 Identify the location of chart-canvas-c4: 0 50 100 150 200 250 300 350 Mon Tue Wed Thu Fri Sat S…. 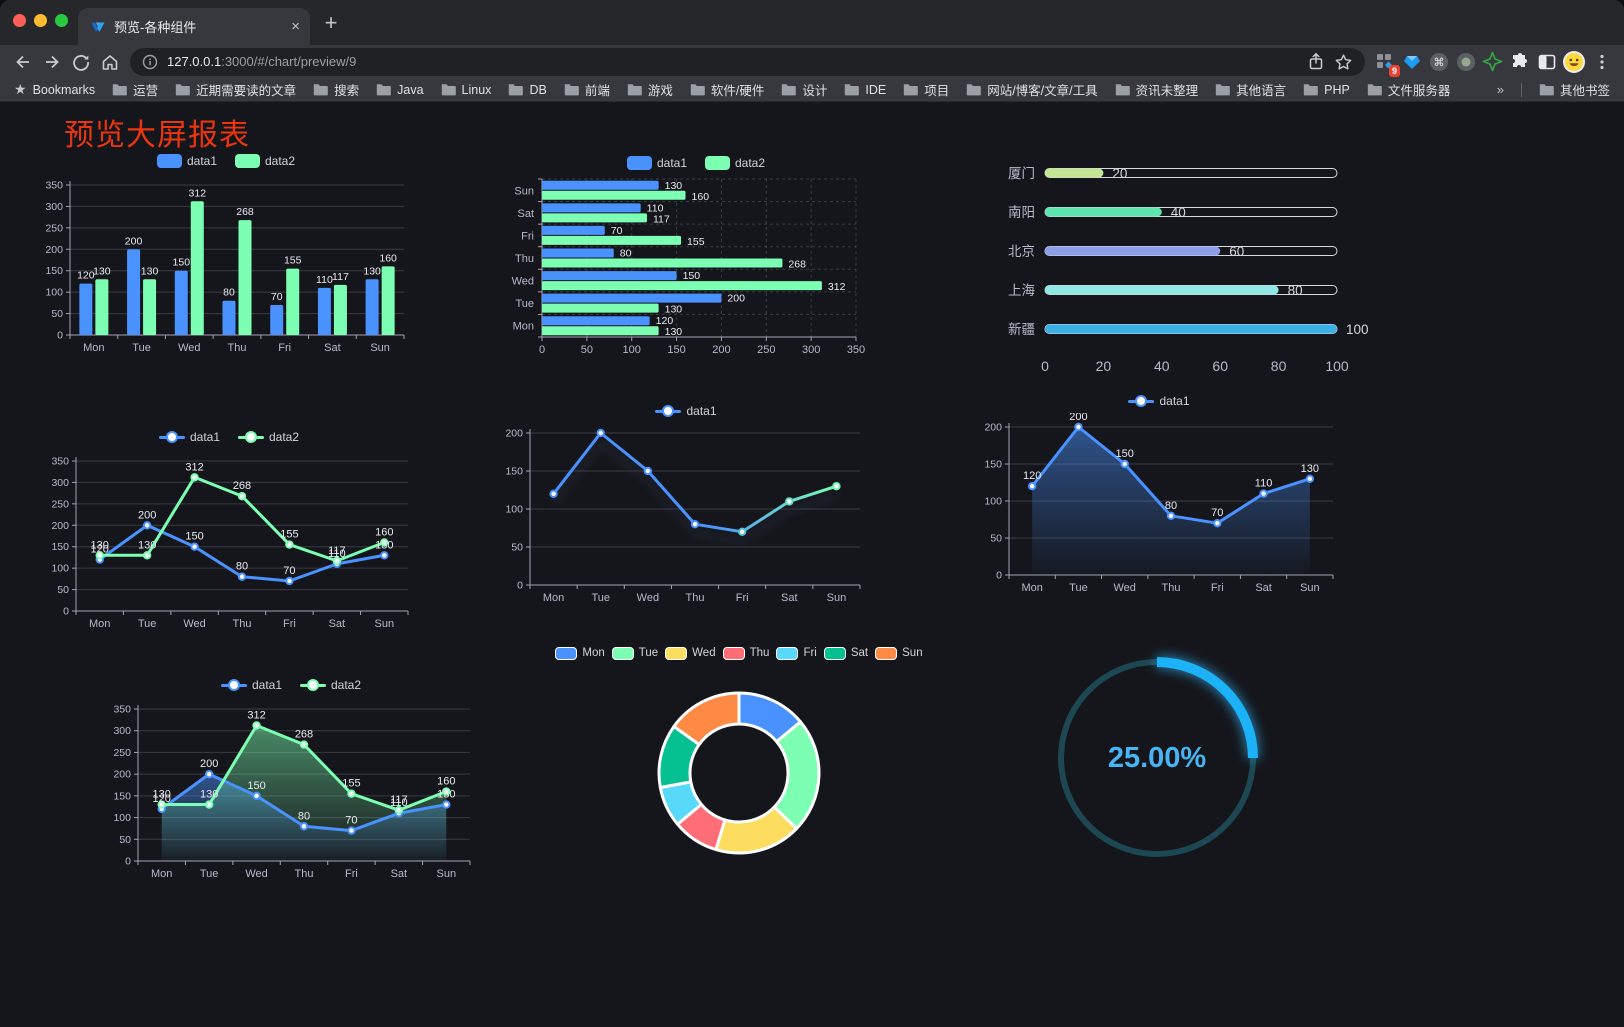
(229, 545).